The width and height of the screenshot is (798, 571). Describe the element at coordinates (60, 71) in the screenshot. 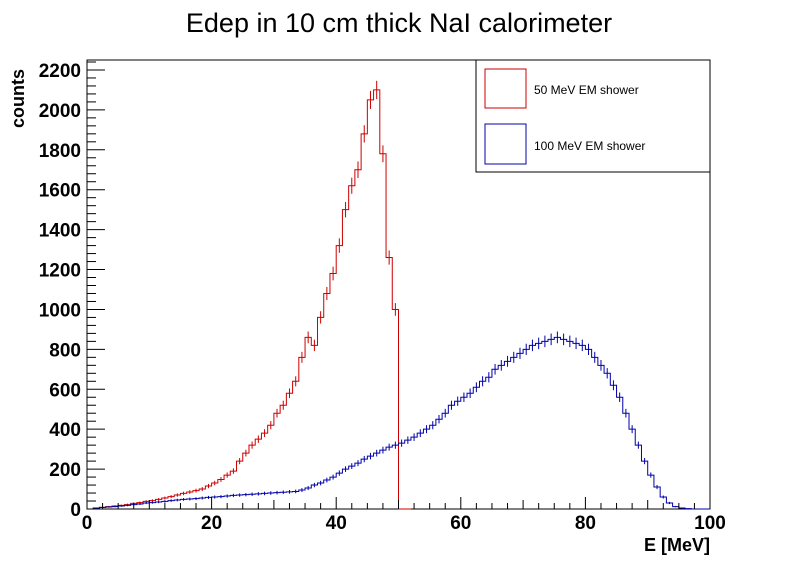

I see `y-tick-label: 2200` at that location.